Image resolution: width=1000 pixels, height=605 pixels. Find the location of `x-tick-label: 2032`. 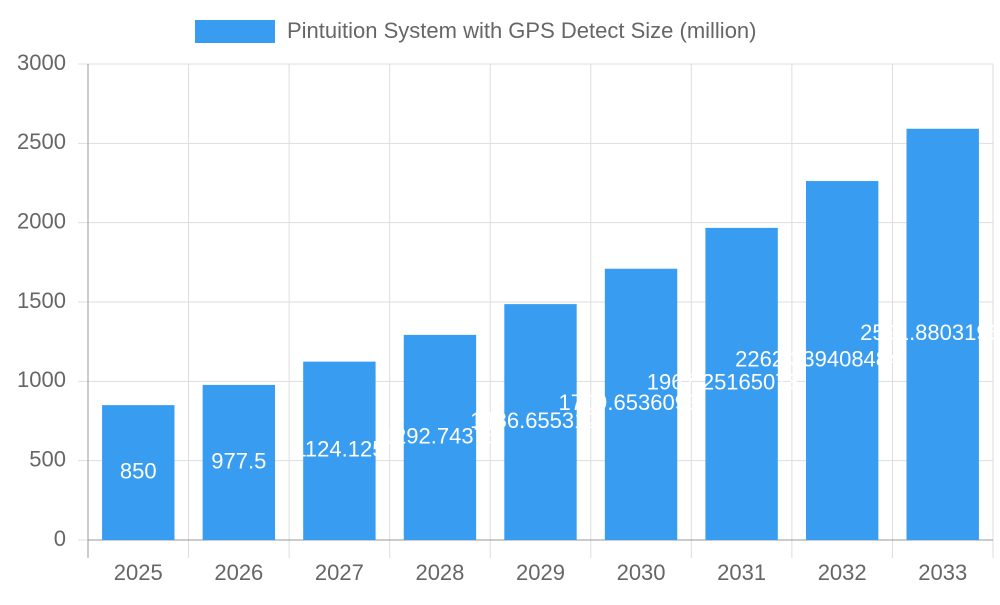

x-tick-label: 2032 is located at coordinates (842, 572).